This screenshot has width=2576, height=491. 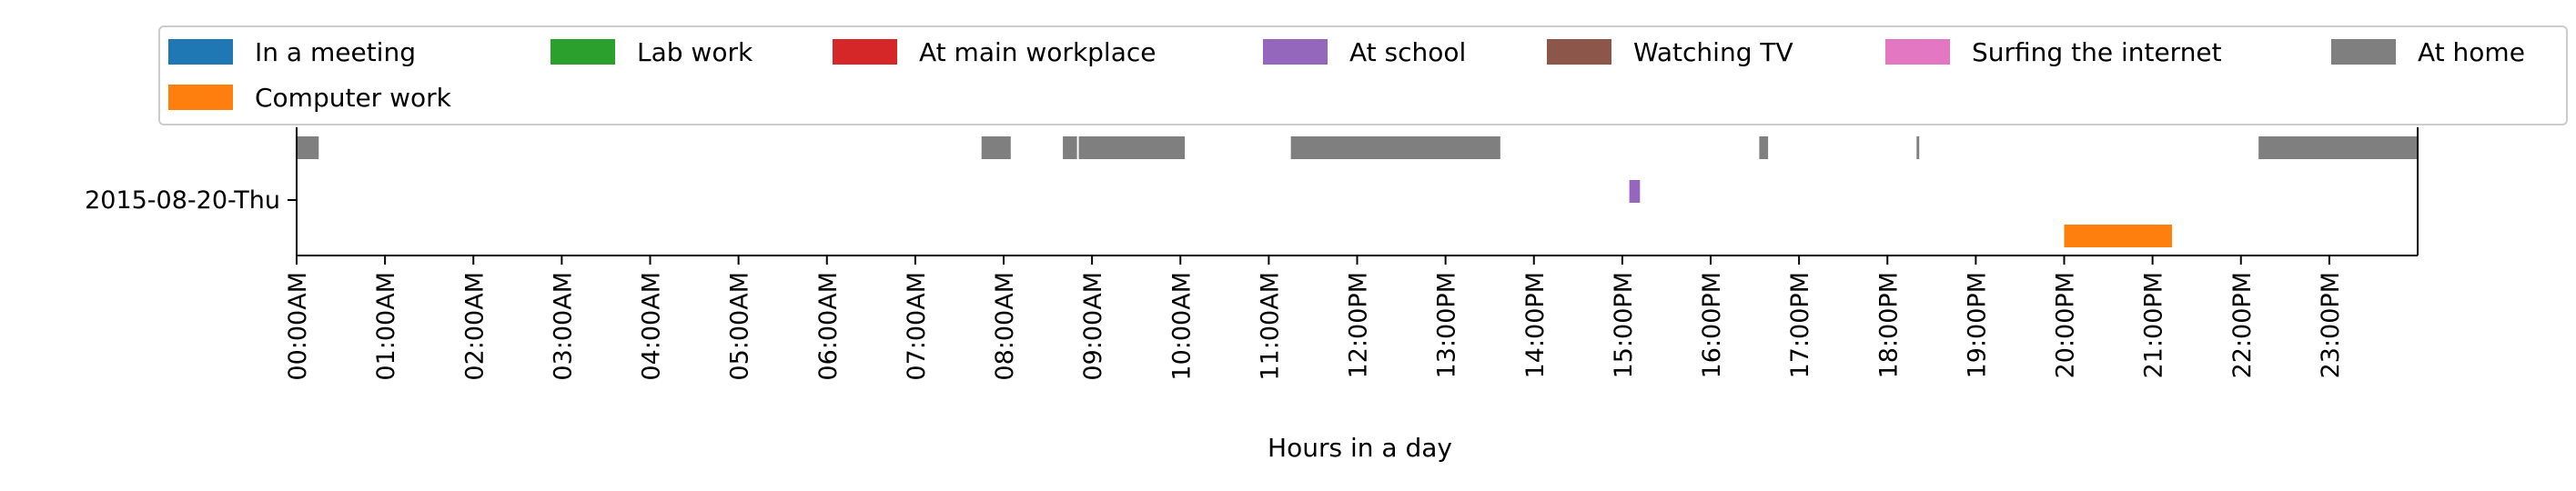 What do you see at coordinates (475, 326) in the screenshot?
I see `x-tick-label: 02:00AM` at bounding box center [475, 326].